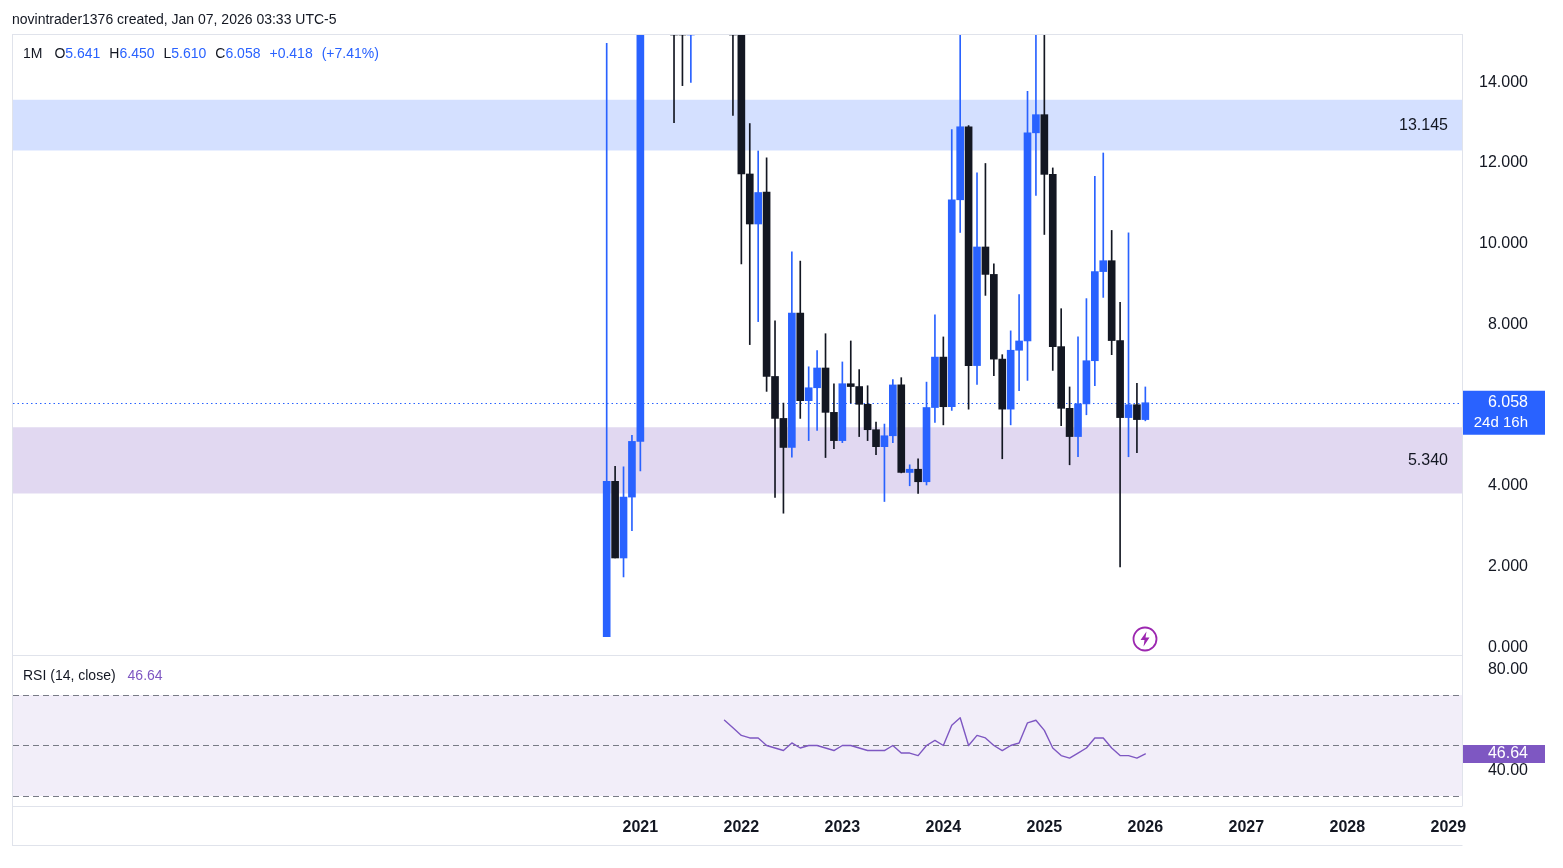  I want to click on ref-line-label: 6.058, so click(1508, 402).